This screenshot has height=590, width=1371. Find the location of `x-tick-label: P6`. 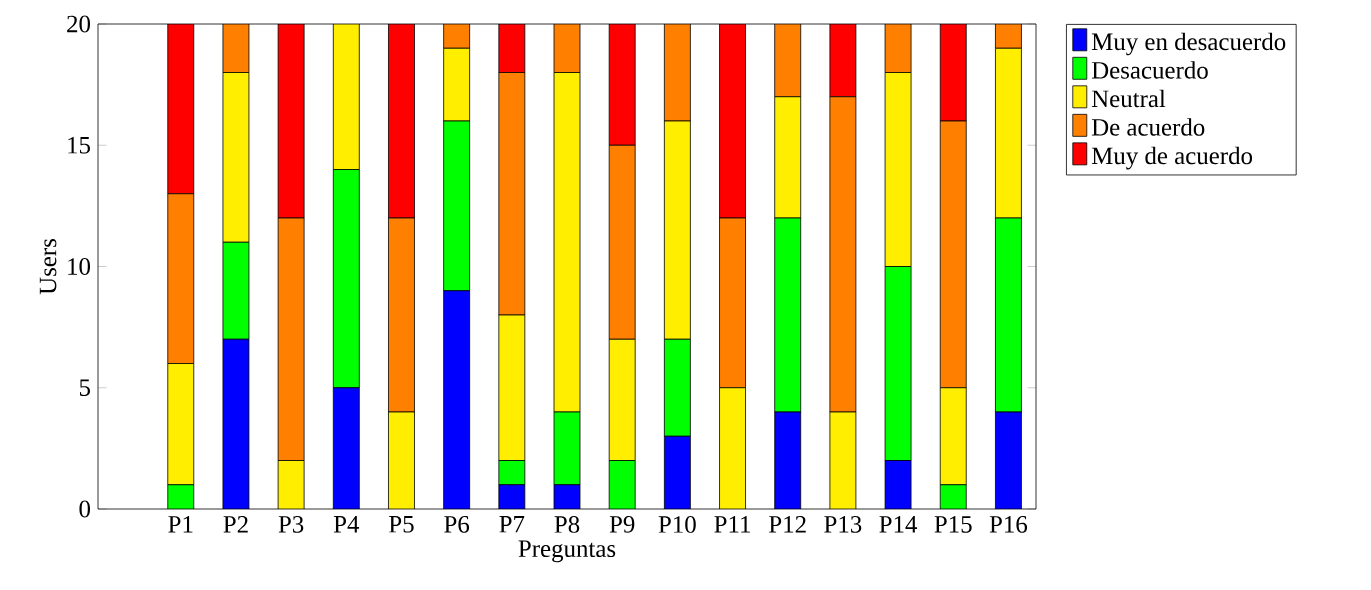

x-tick-label: P6 is located at coordinates (457, 524).